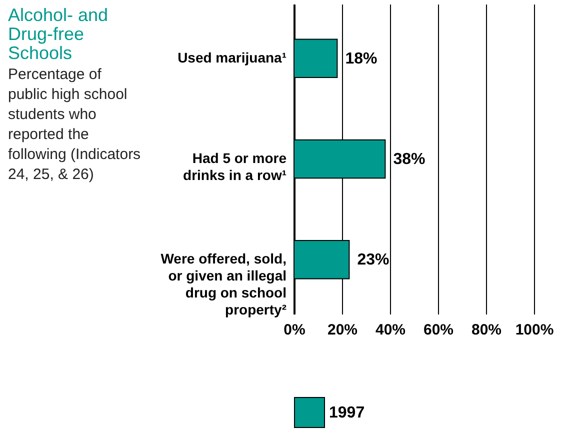  What do you see at coordinates (390, 330) in the screenshot?
I see `x-tick-label: 40%` at bounding box center [390, 330].